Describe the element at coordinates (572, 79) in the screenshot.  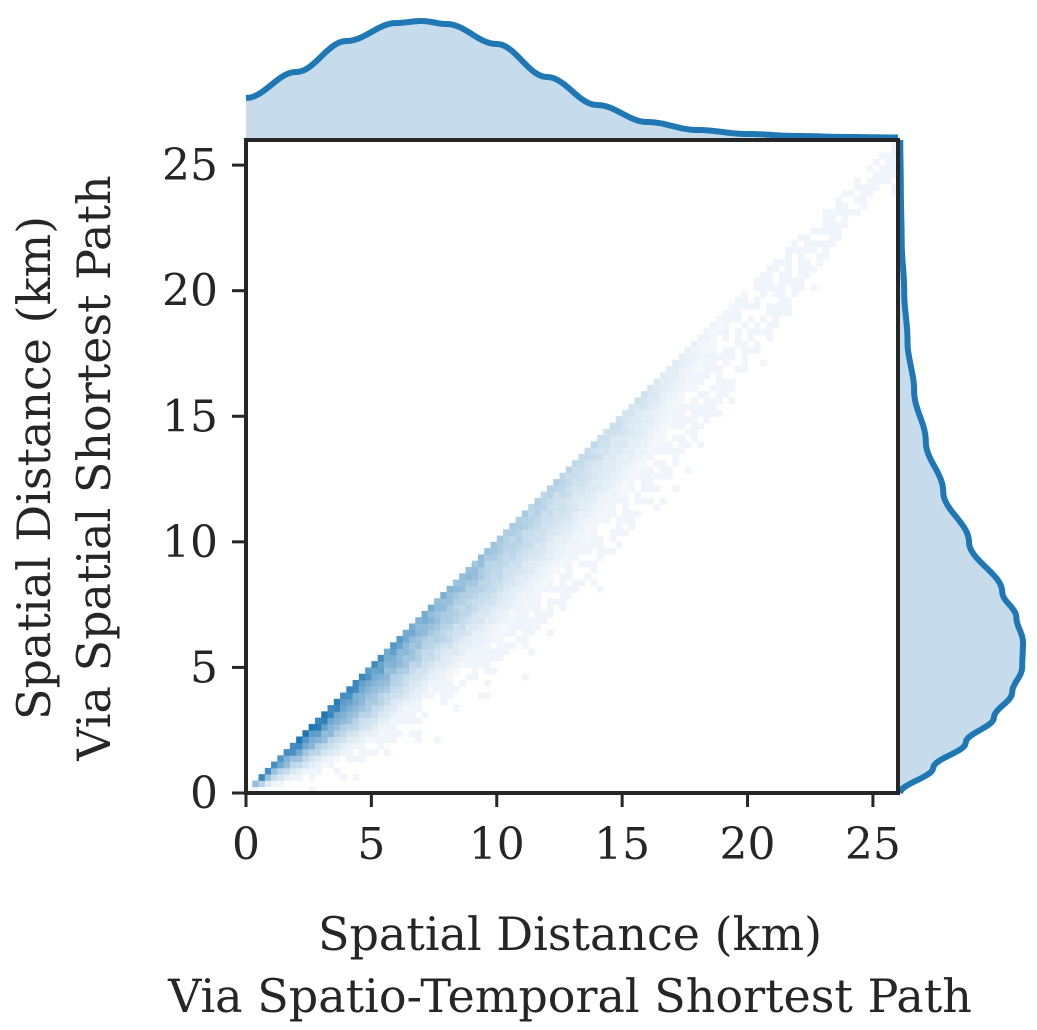
I see `marginal-x-kde` at that location.